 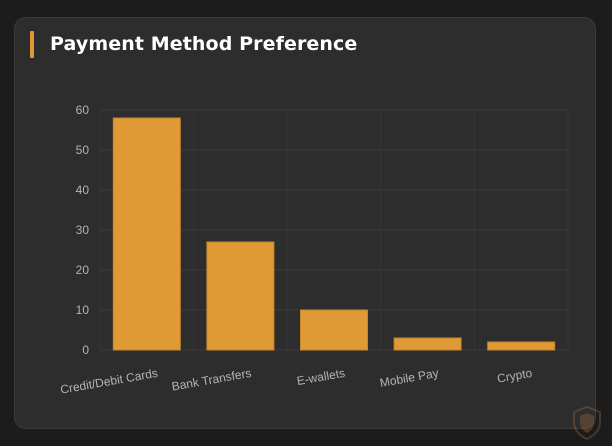 What do you see at coordinates (212, 380) in the screenshot?
I see `x-tick-label: Bank Transfers` at bounding box center [212, 380].